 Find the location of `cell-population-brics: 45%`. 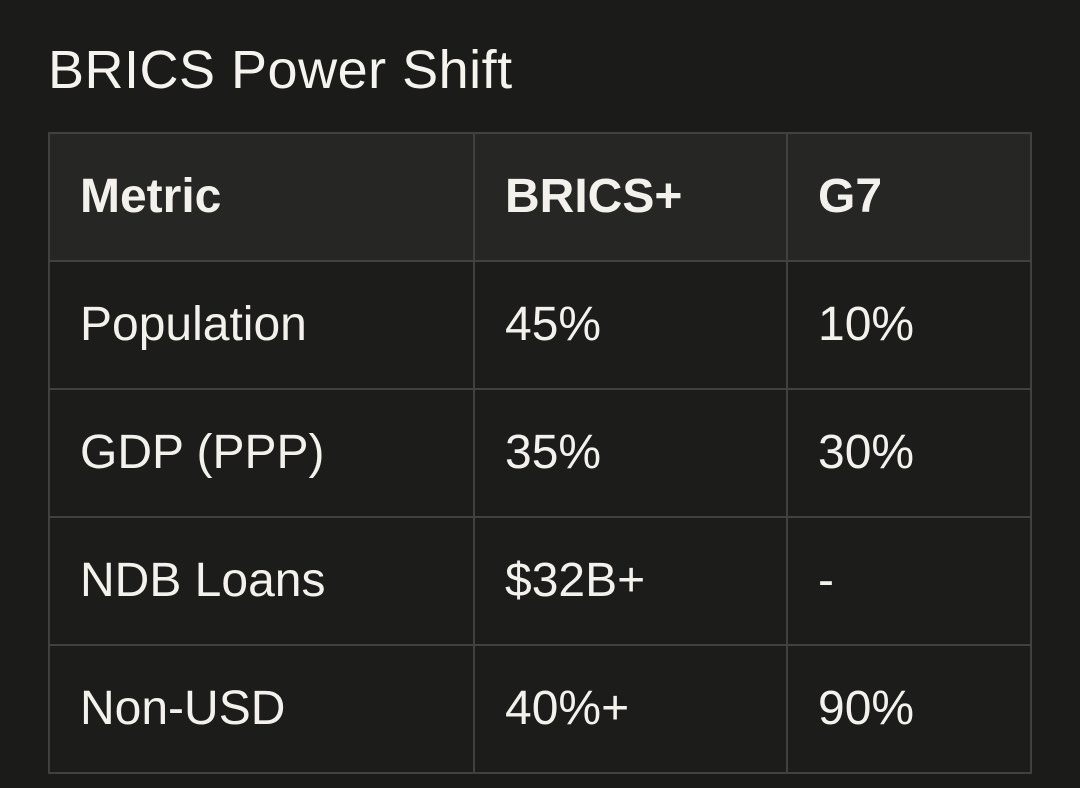

cell-population-brics: 45% is located at coordinates (630, 325).